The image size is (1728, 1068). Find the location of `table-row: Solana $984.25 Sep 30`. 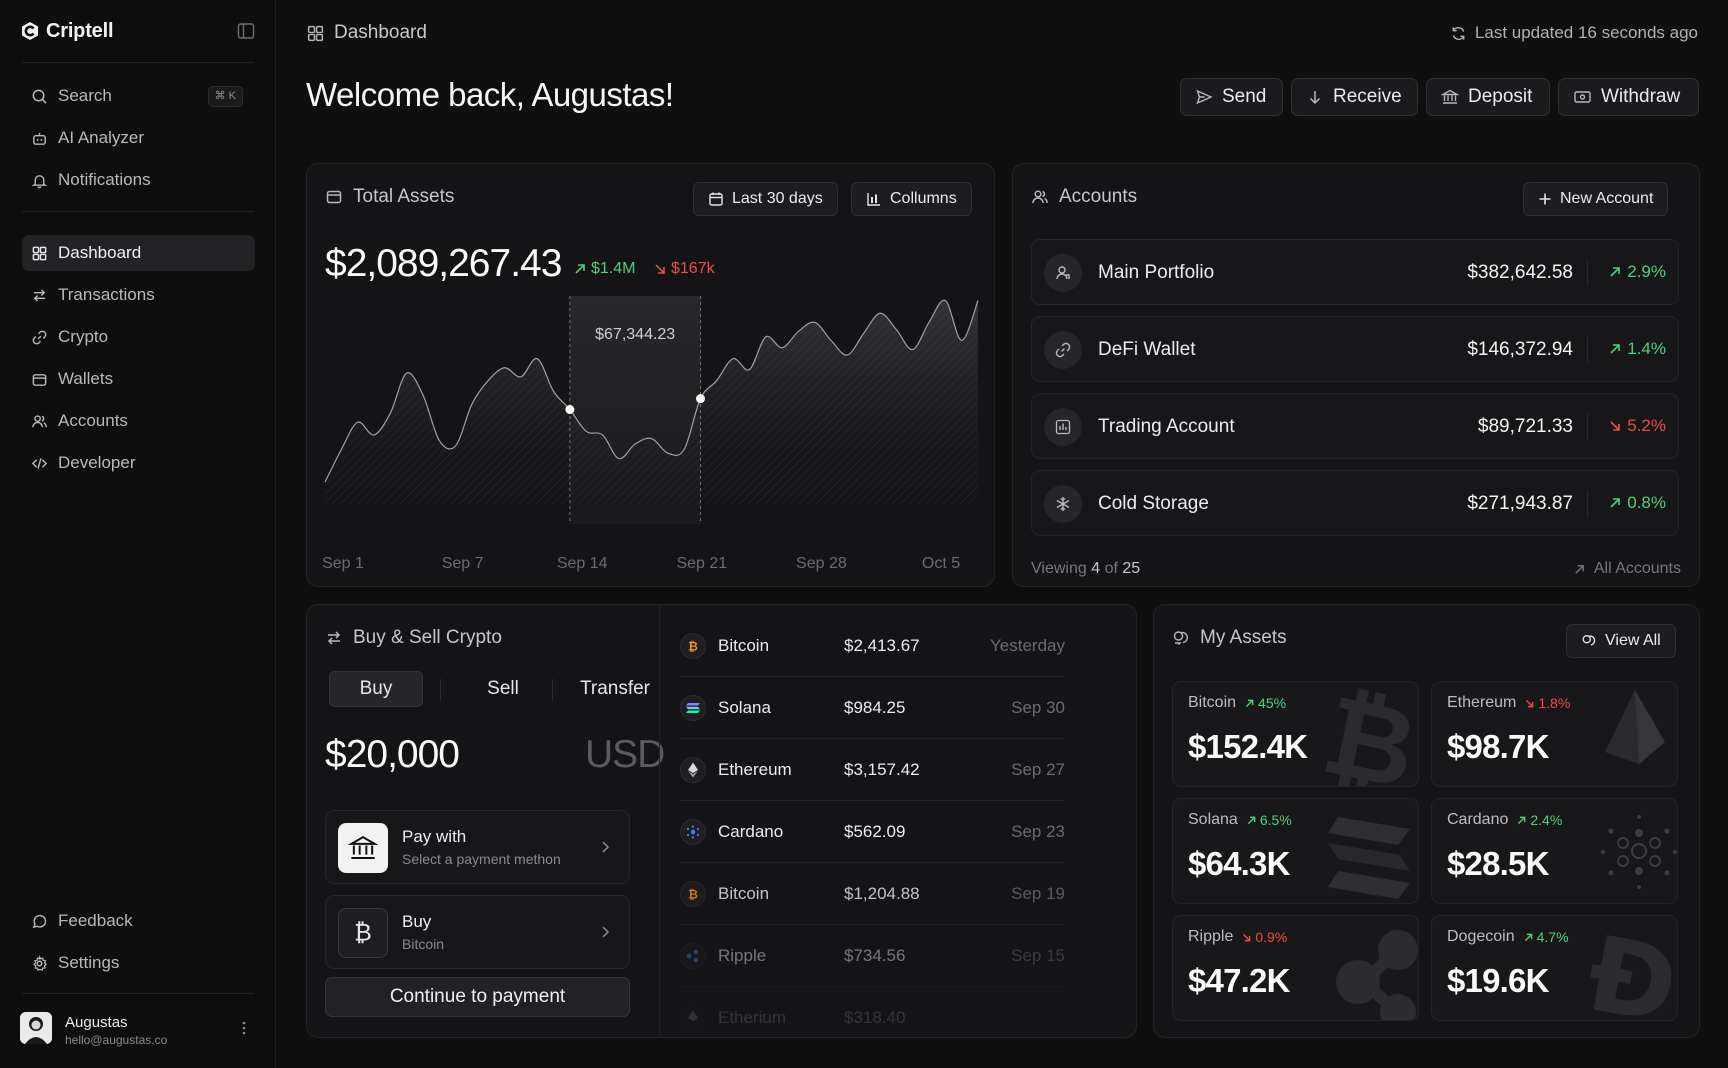

table-row: Solana $984.25 Sep 30 is located at coordinates (872, 708).